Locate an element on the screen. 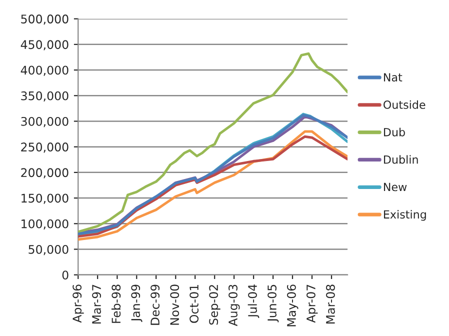 The height and width of the screenshot is (336, 449). y-tick-label: 100,000 is located at coordinates (45, 224).